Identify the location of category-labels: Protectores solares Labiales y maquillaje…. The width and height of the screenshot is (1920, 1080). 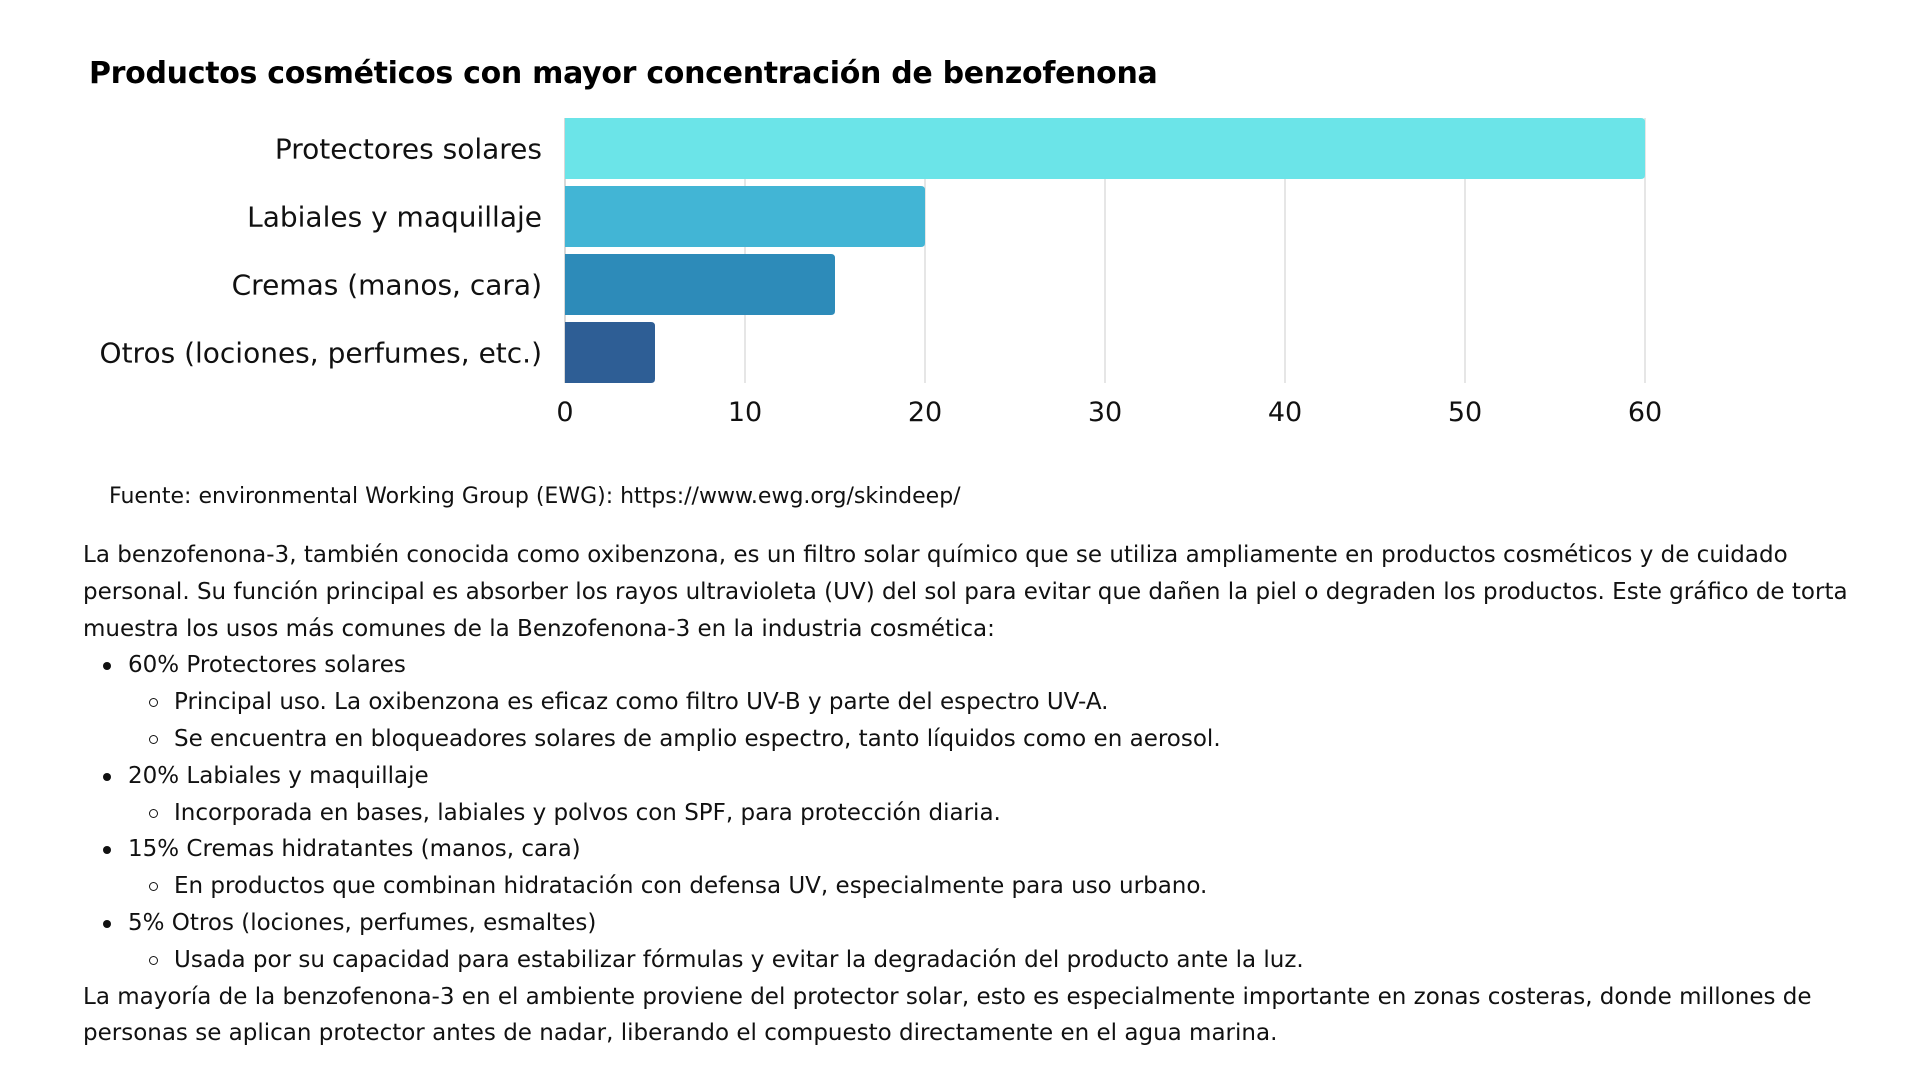
(321, 251).